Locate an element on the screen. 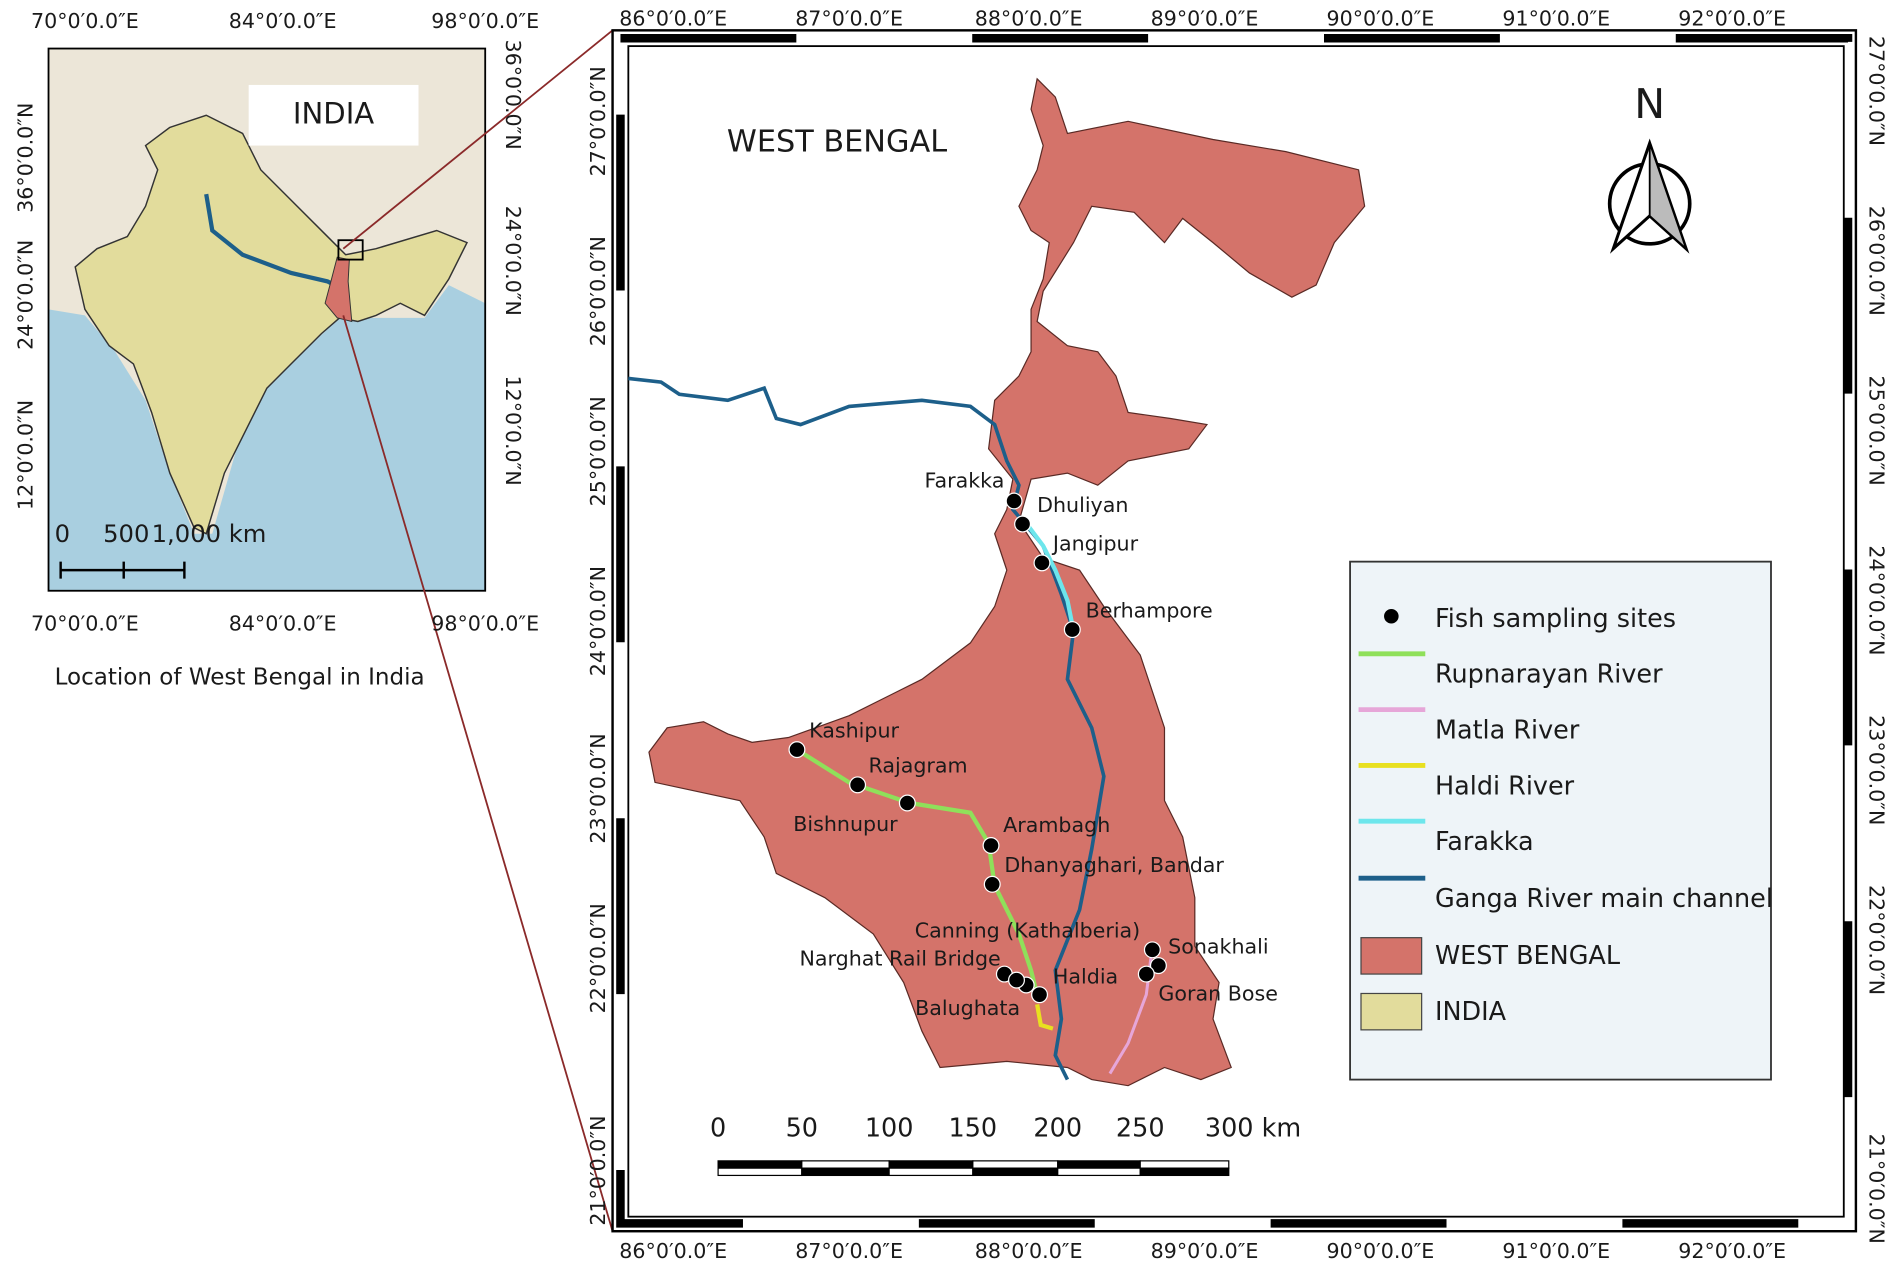 The image size is (1902, 1272). inset-map: INDIA is located at coordinates (267, 319).